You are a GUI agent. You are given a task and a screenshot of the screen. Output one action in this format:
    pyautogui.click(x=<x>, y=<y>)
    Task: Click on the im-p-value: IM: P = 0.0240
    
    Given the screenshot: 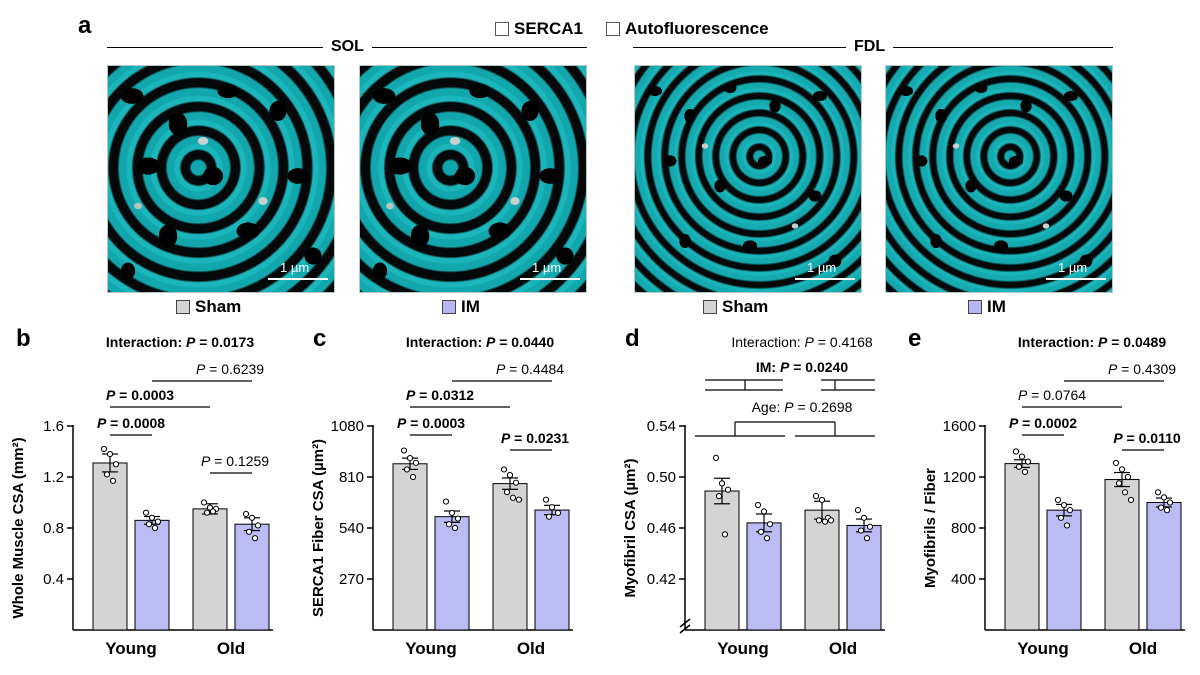 What is the action you would take?
    pyautogui.click(x=802, y=367)
    